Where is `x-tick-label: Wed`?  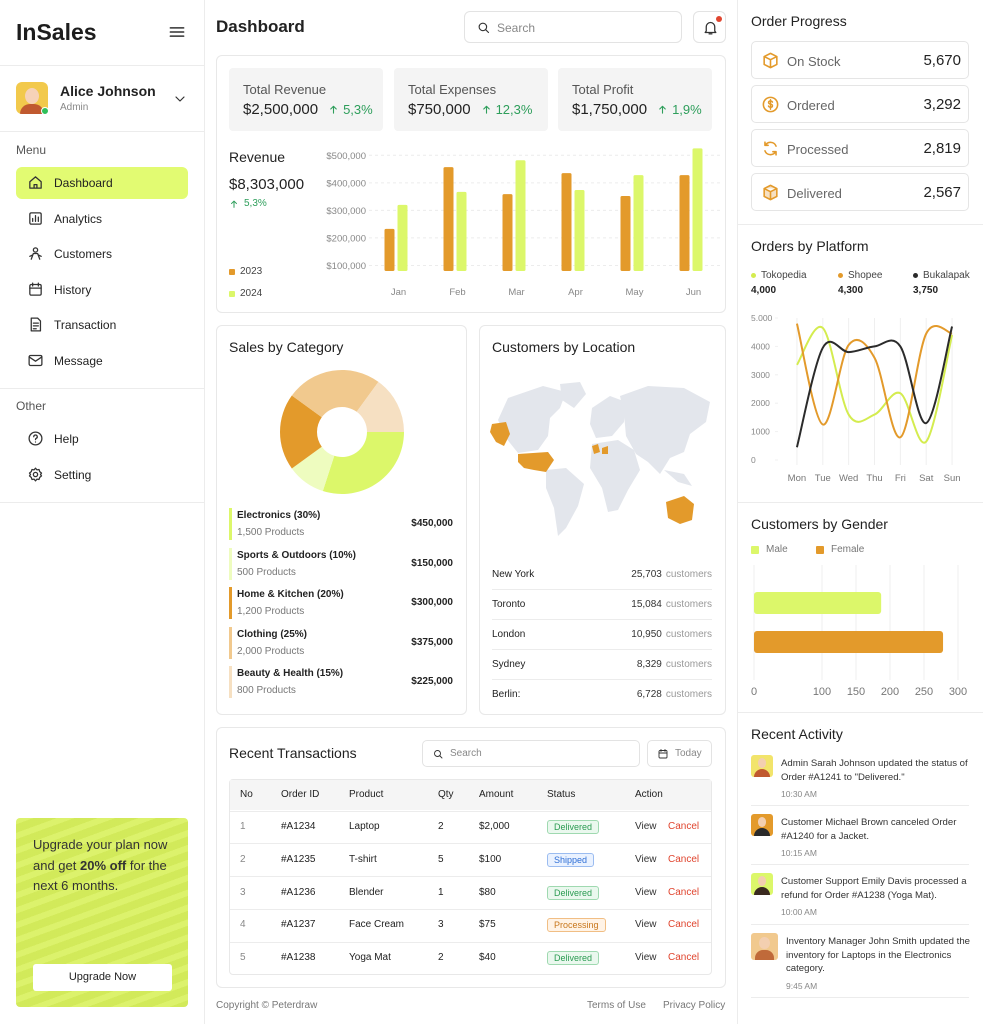 x-tick-label: Wed is located at coordinates (848, 478).